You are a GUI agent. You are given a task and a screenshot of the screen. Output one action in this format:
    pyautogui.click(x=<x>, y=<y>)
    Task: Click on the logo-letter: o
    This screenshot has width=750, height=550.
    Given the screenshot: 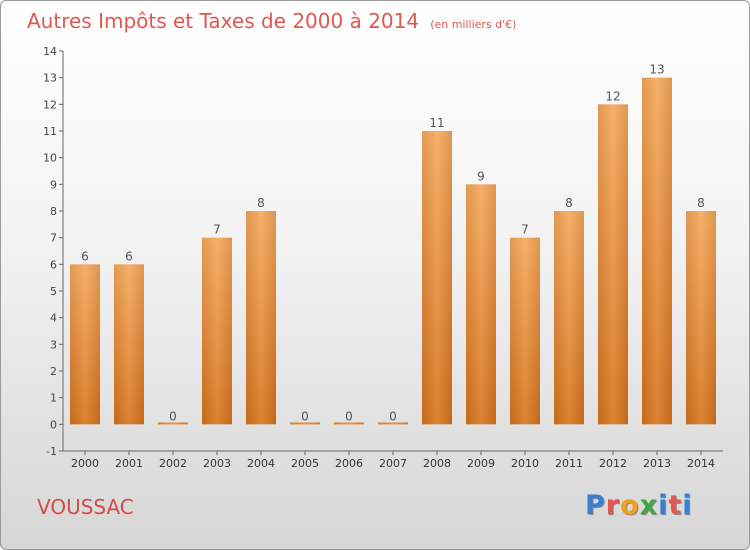 What is the action you would take?
    pyautogui.click(x=630, y=505)
    